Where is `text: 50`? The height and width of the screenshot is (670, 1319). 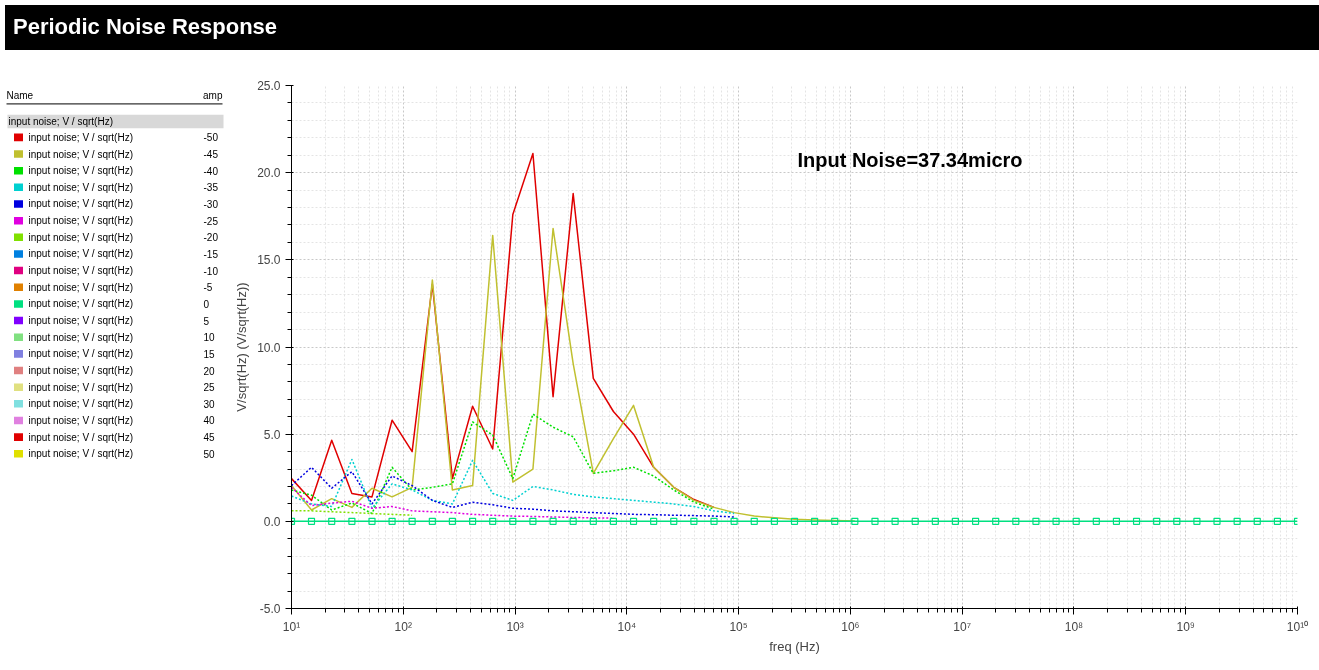
text: 50 is located at coordinates (209, 454).